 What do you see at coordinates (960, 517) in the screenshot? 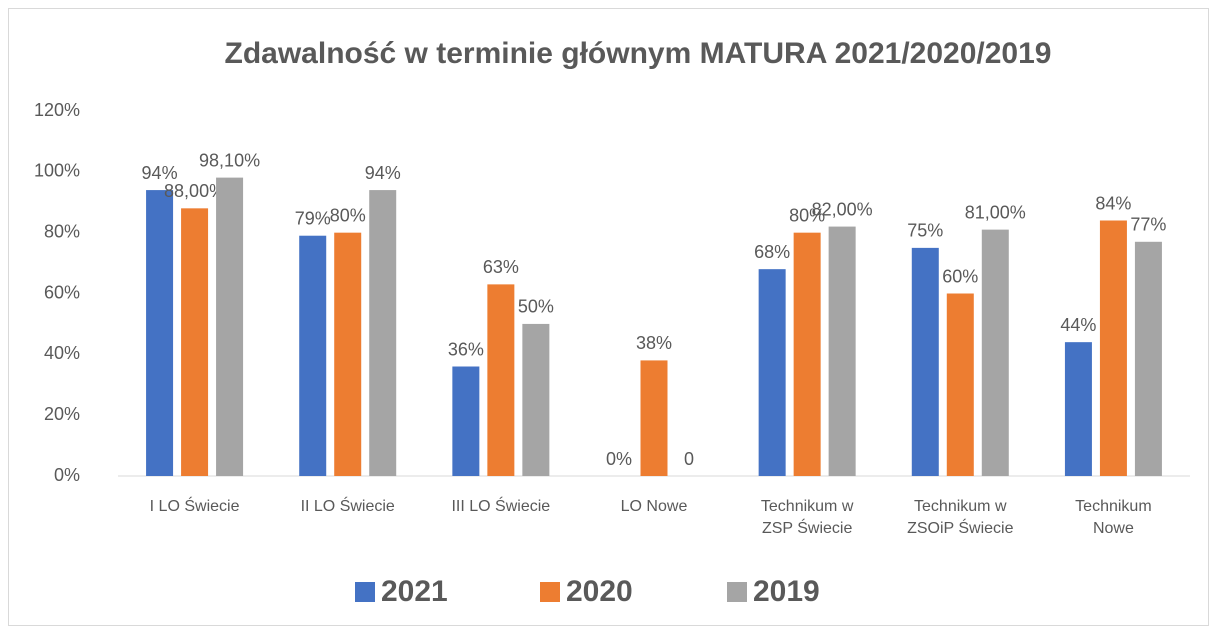
I see `x-tick-label: Technikum w ZSOiP Świecie` at bounding box center [960, 517].